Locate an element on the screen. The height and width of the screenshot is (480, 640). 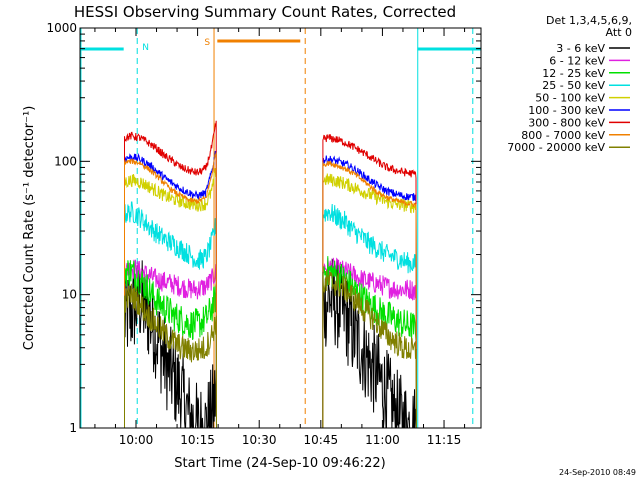
x-tick-label: 10:00 is located at coordinates (136, 440).